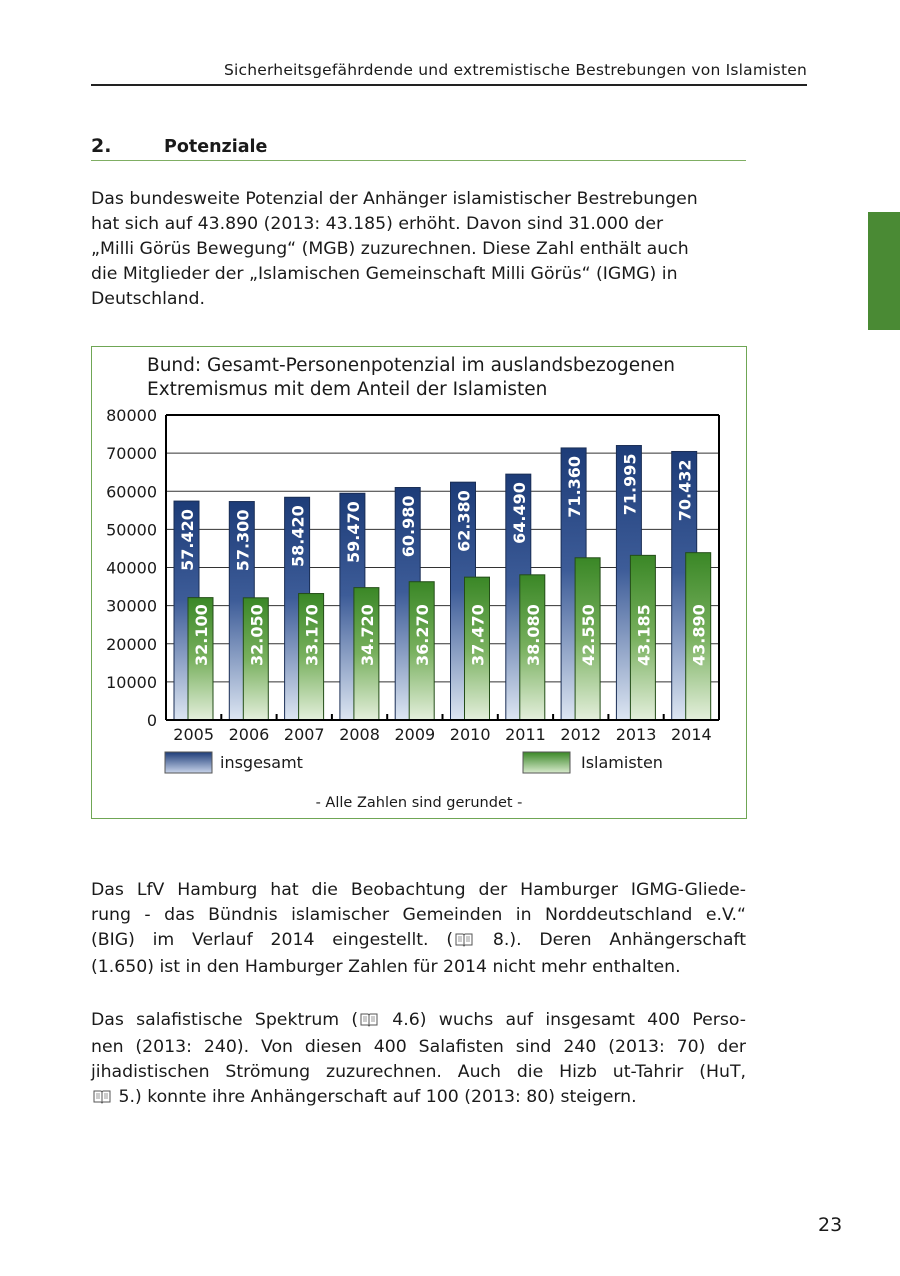  Describe the element at coordinates (312, 635) in the screenshot. I see `bar-label-islamisten: 33.170` at that location.